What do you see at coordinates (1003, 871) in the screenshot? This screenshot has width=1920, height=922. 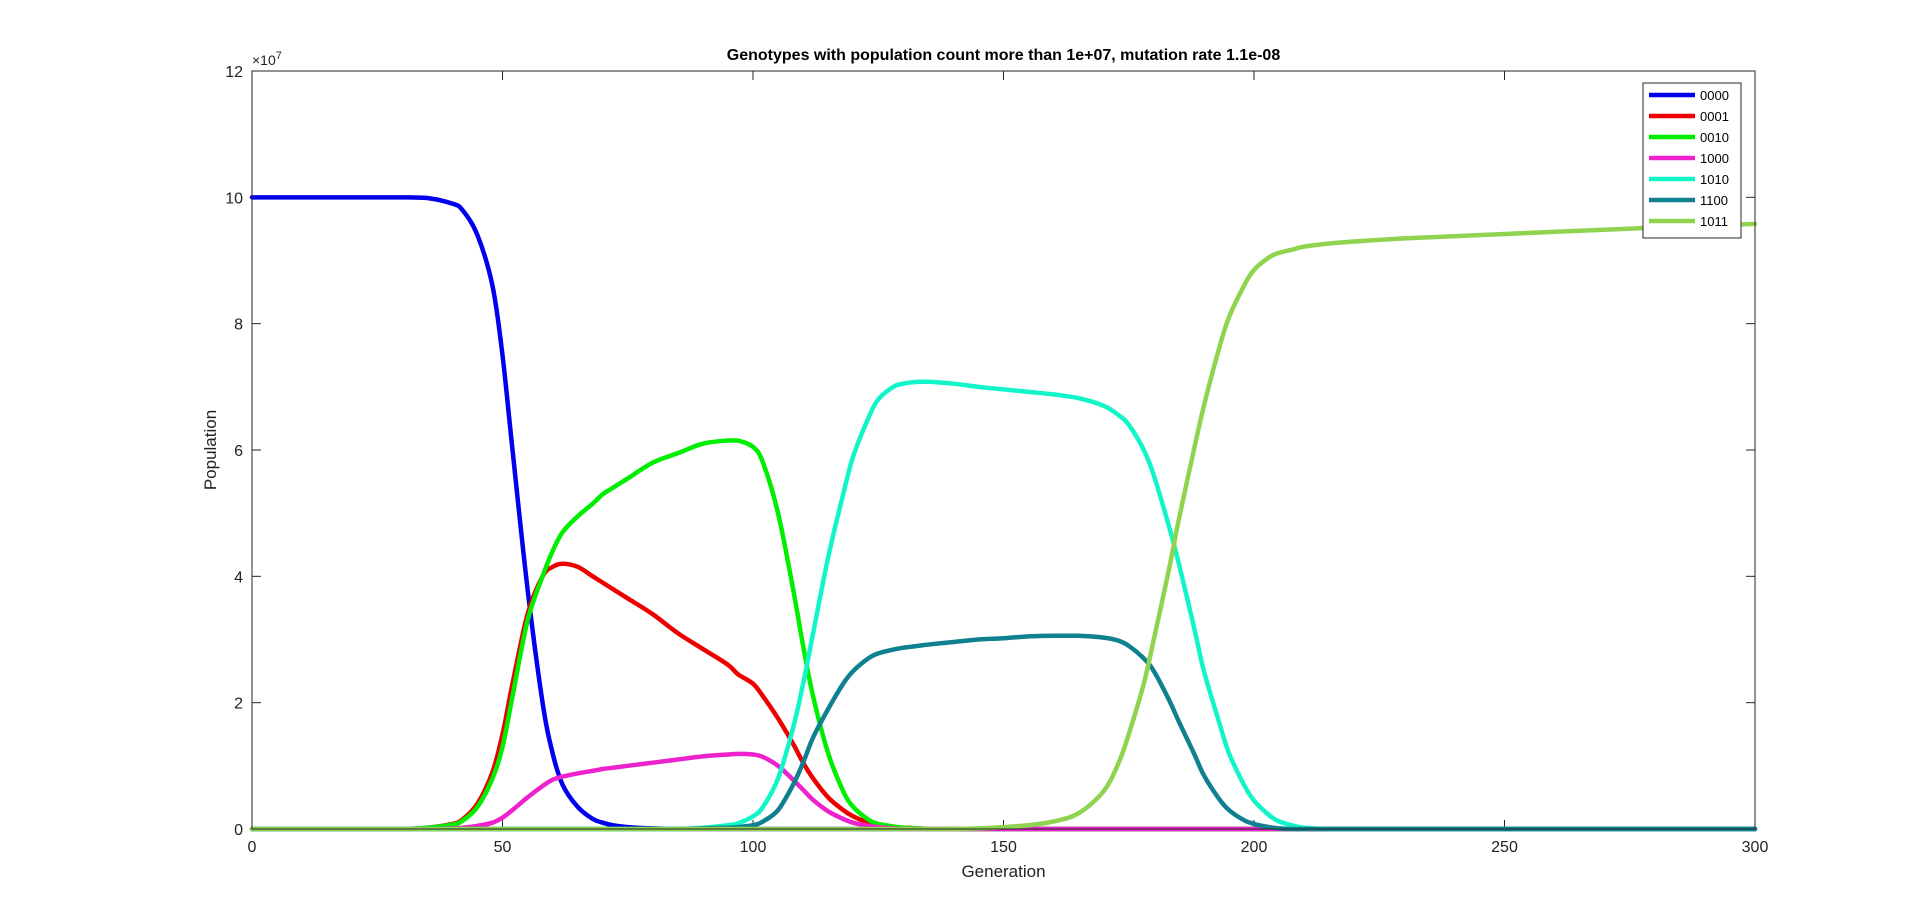 I see `x-axis-label: Generation` at bounding box center [1003, 871].